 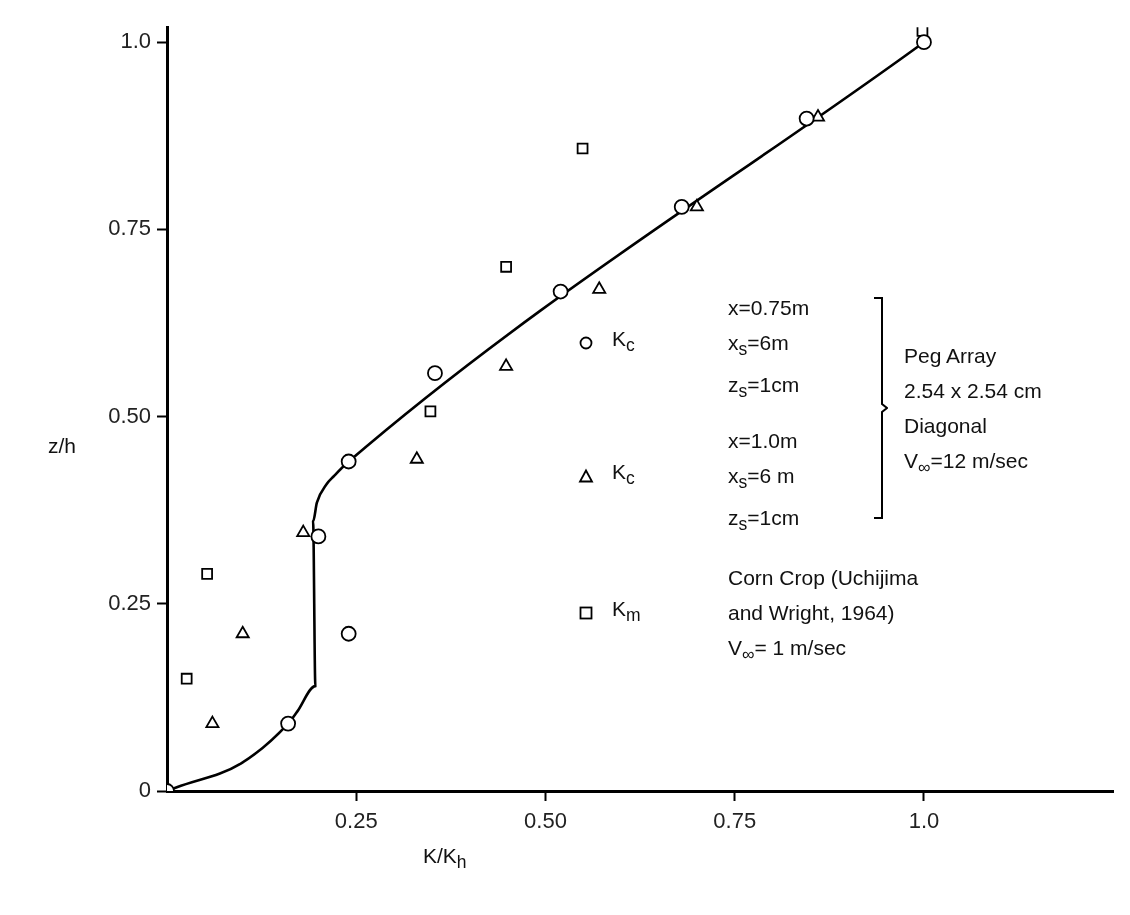 What do you see at coordinates (769, 307) in the screenshot?
I see `annotation: x=0.75m` at bounding box center [769, 307].